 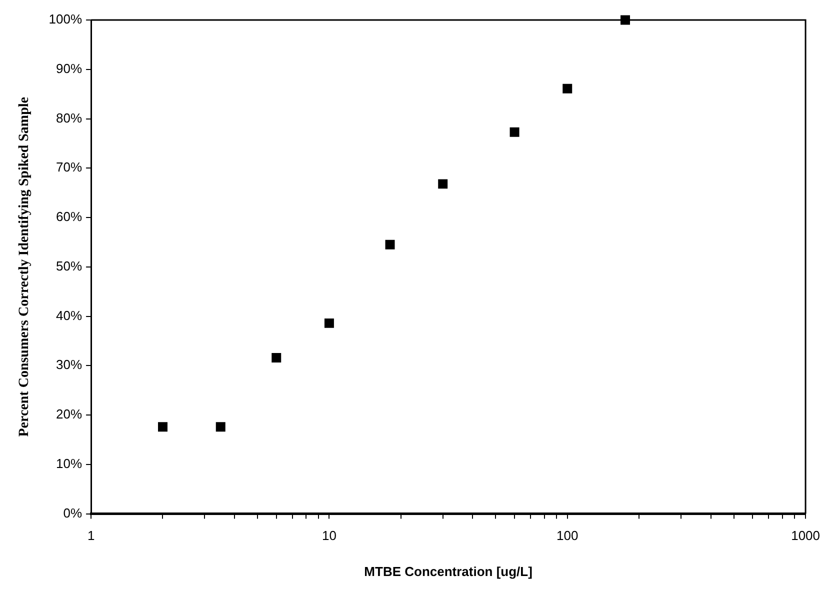 I want to click on y-tick-label: 0%, so click(x=72, y=512).